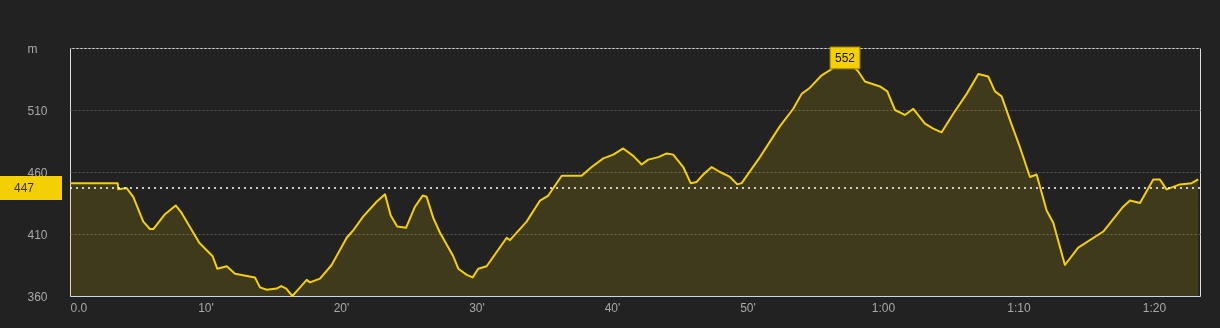  Describe the element at coordinates (612, 307) in the screenshot. I see `x-tick-label: 40'` at that location.